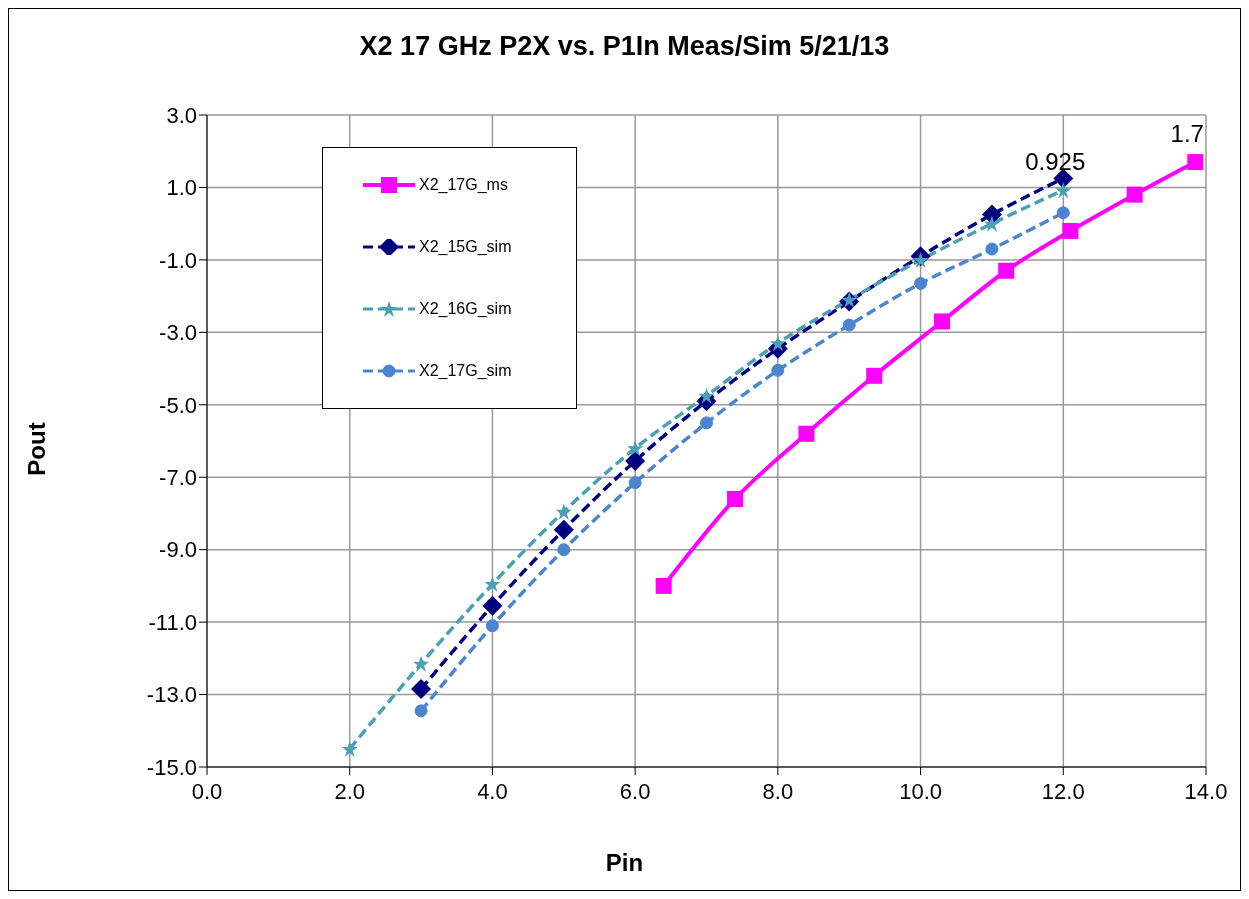 The height and width of the screenshot is (899, 1249). I want to click on legend-label: X2_17G_sim, so click(465, 371).